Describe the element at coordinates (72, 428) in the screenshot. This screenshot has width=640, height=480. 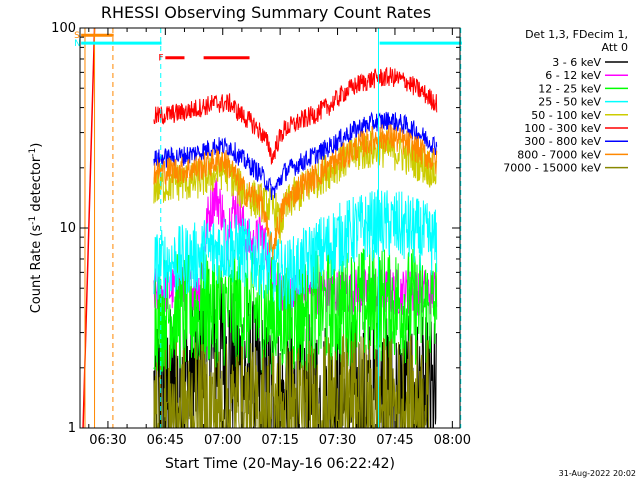
I see `y-tick-label-0: 1` at that location.